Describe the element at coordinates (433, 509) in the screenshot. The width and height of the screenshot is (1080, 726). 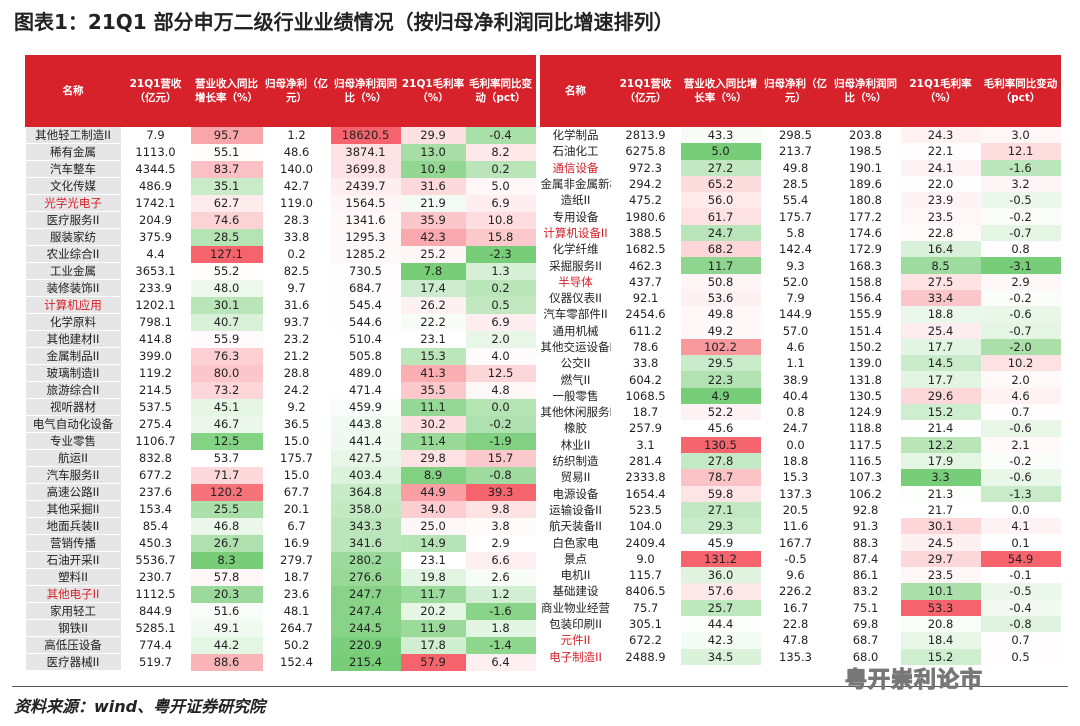
I see `data-cell: 34.0` at that location.